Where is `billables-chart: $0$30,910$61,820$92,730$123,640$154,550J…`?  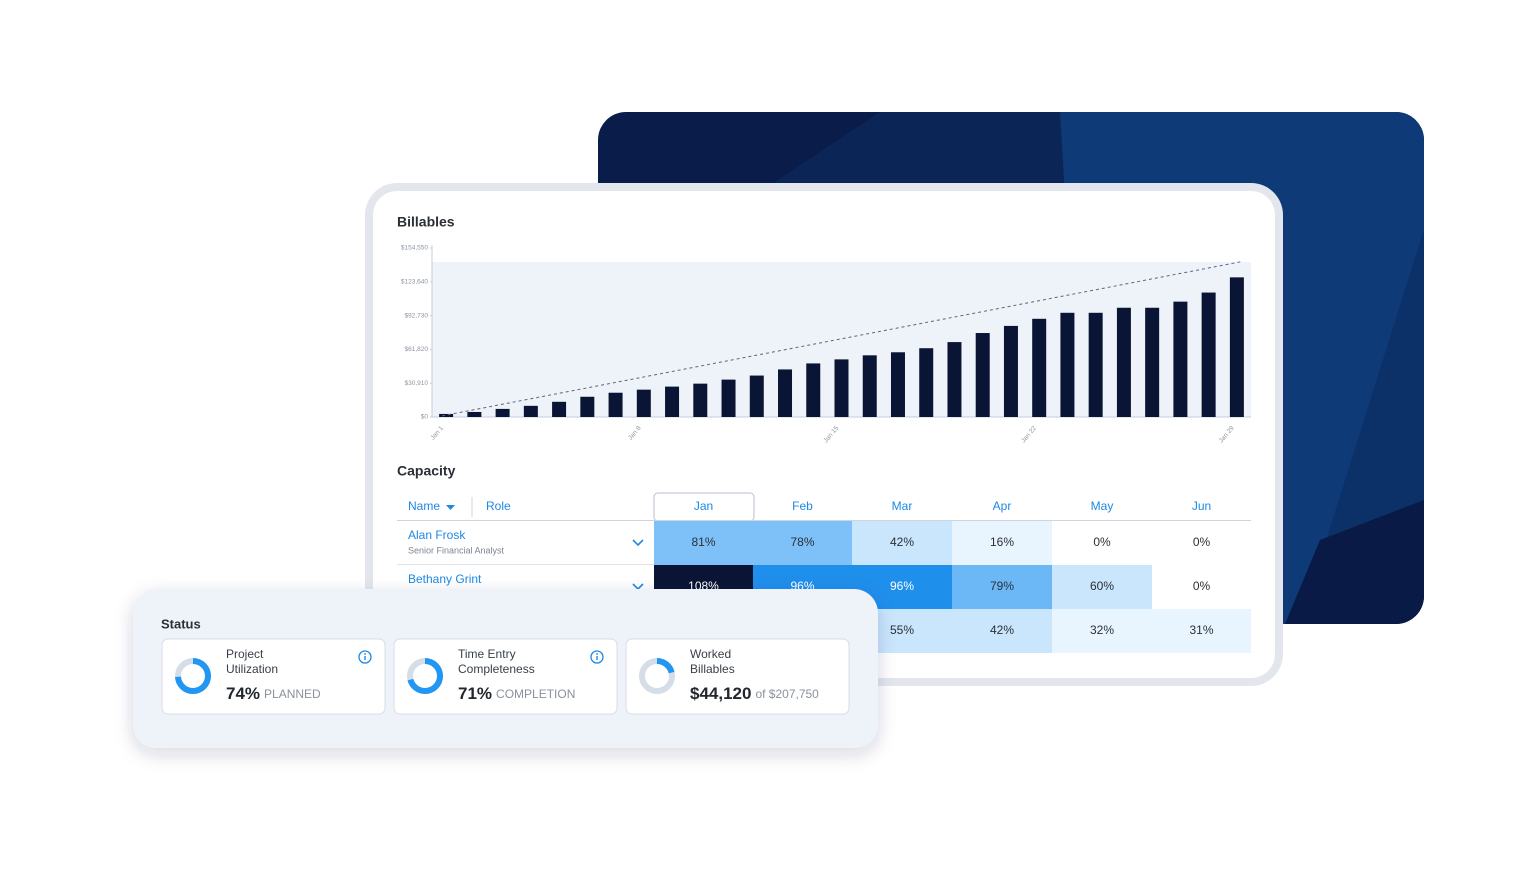 billables-chart: $0$30,910$61,820$92,730$123,640$154,550J… is located at coordinates (822, 344).